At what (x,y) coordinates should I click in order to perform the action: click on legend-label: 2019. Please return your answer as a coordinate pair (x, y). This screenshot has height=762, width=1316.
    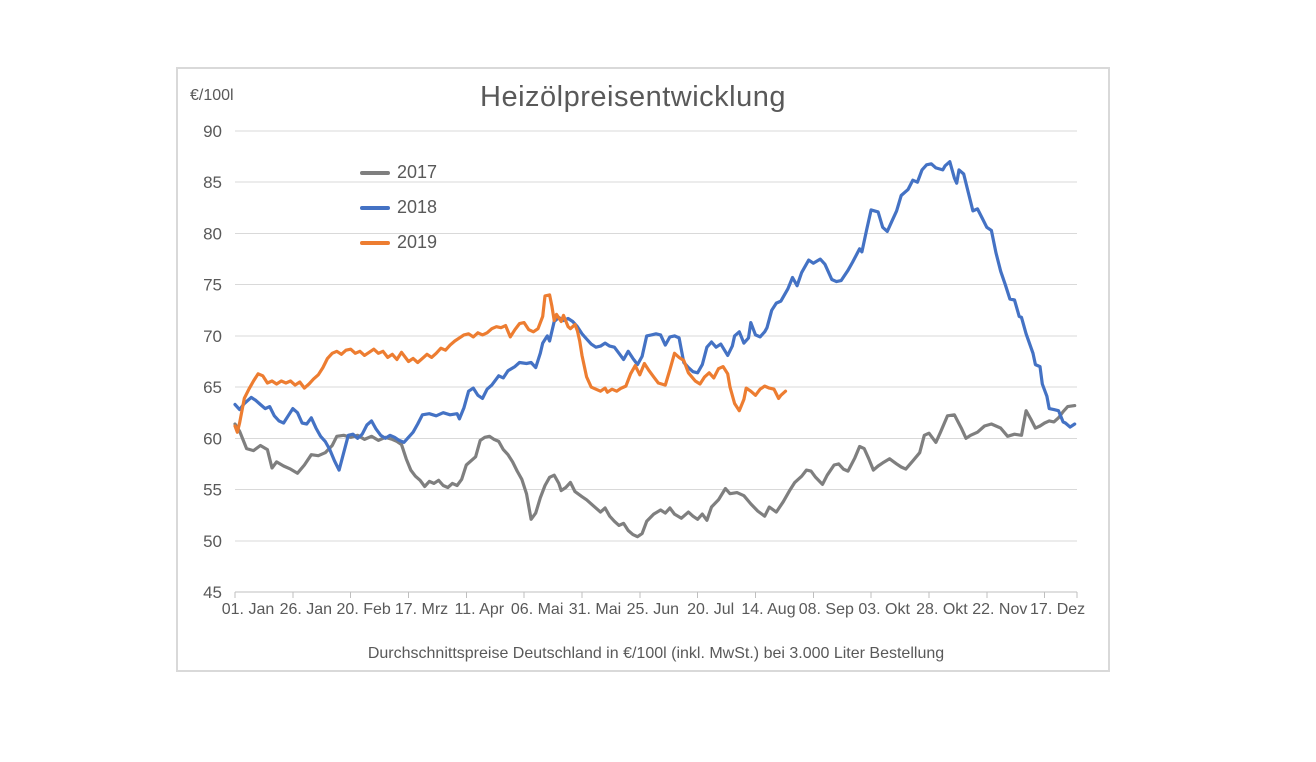
    Looking at the image, I should click on (417, 242).